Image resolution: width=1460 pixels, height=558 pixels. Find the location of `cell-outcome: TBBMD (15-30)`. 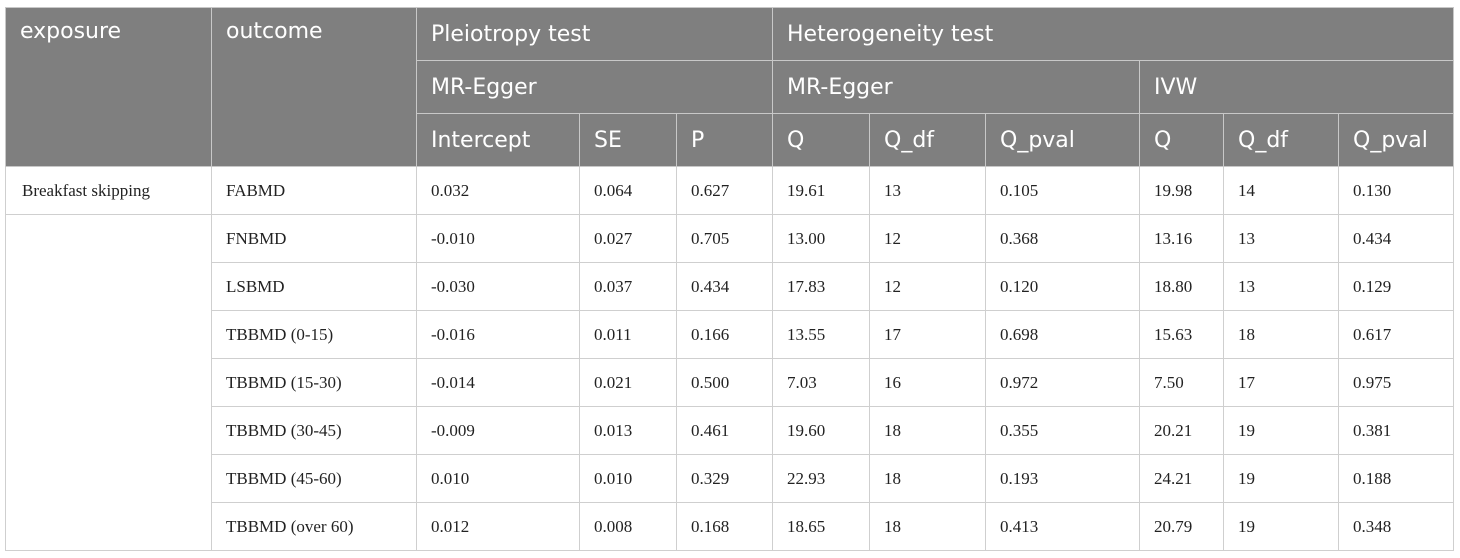

cell-outcome: TBBMD (15-30) is located at coordinates (314, 382).